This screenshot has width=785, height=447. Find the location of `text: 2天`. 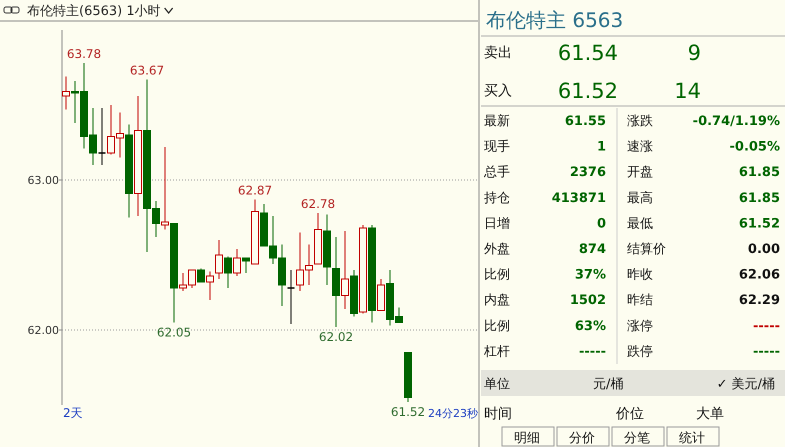

text: 2天 is located at coordinates (73, 413).